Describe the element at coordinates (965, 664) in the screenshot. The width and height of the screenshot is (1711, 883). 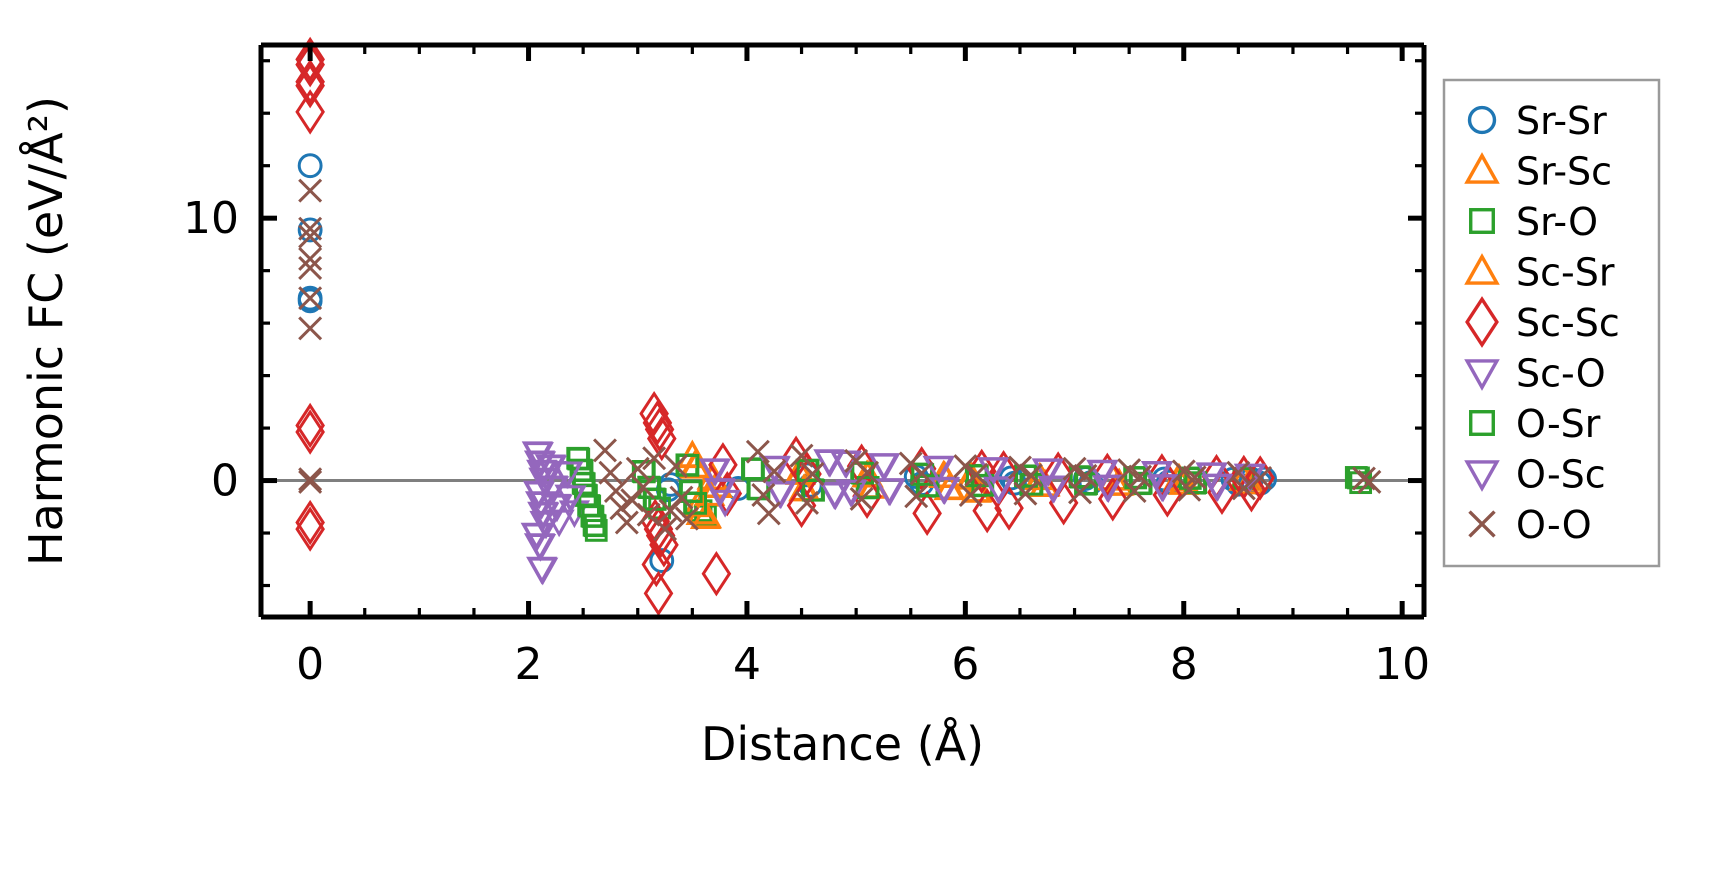
I see `x-tick-label: 6` at that location.